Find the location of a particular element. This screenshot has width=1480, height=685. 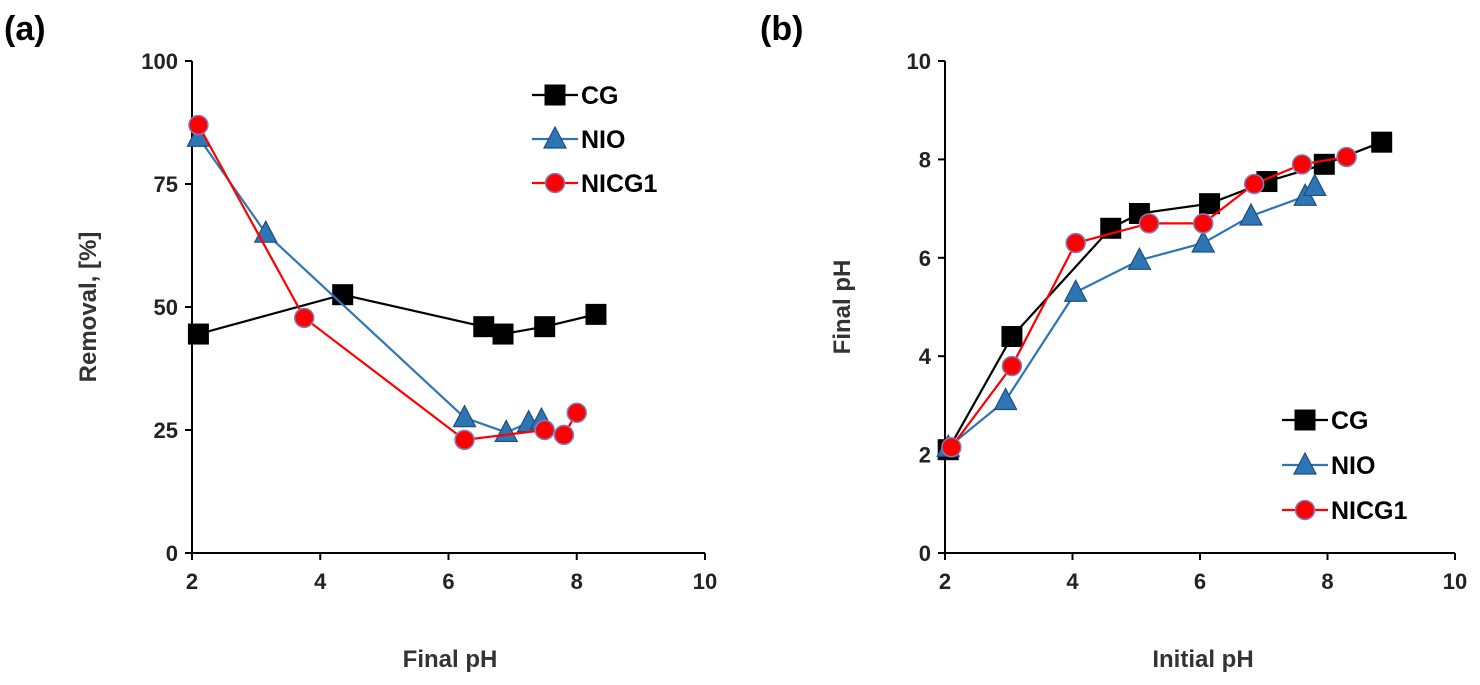

x-tick-label-a: 10 is located at coordinates (705, 581).